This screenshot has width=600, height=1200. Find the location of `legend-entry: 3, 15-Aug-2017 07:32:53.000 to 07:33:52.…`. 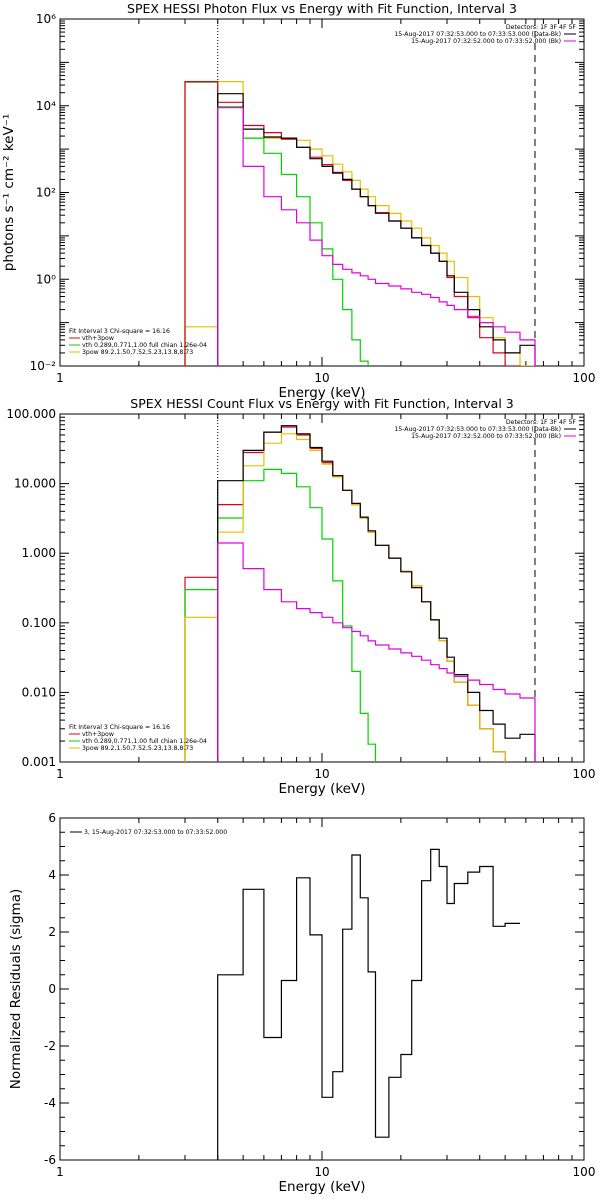

legend-entry: 3, 15-Aug-2017 07:32:53.000 to 07:33:52.… is located at coordinates (155, 832).